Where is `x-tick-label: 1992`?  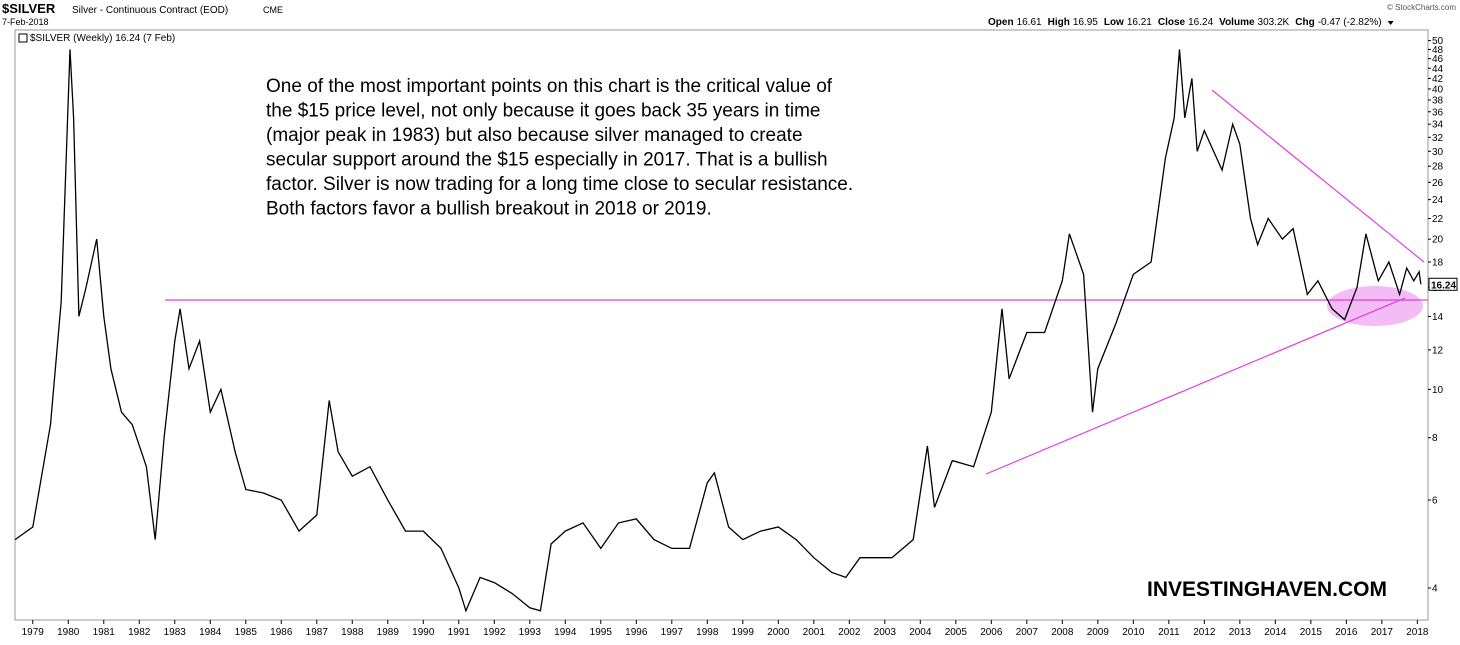 x-tick-label: 1992 is located at coordinates (494, 632).